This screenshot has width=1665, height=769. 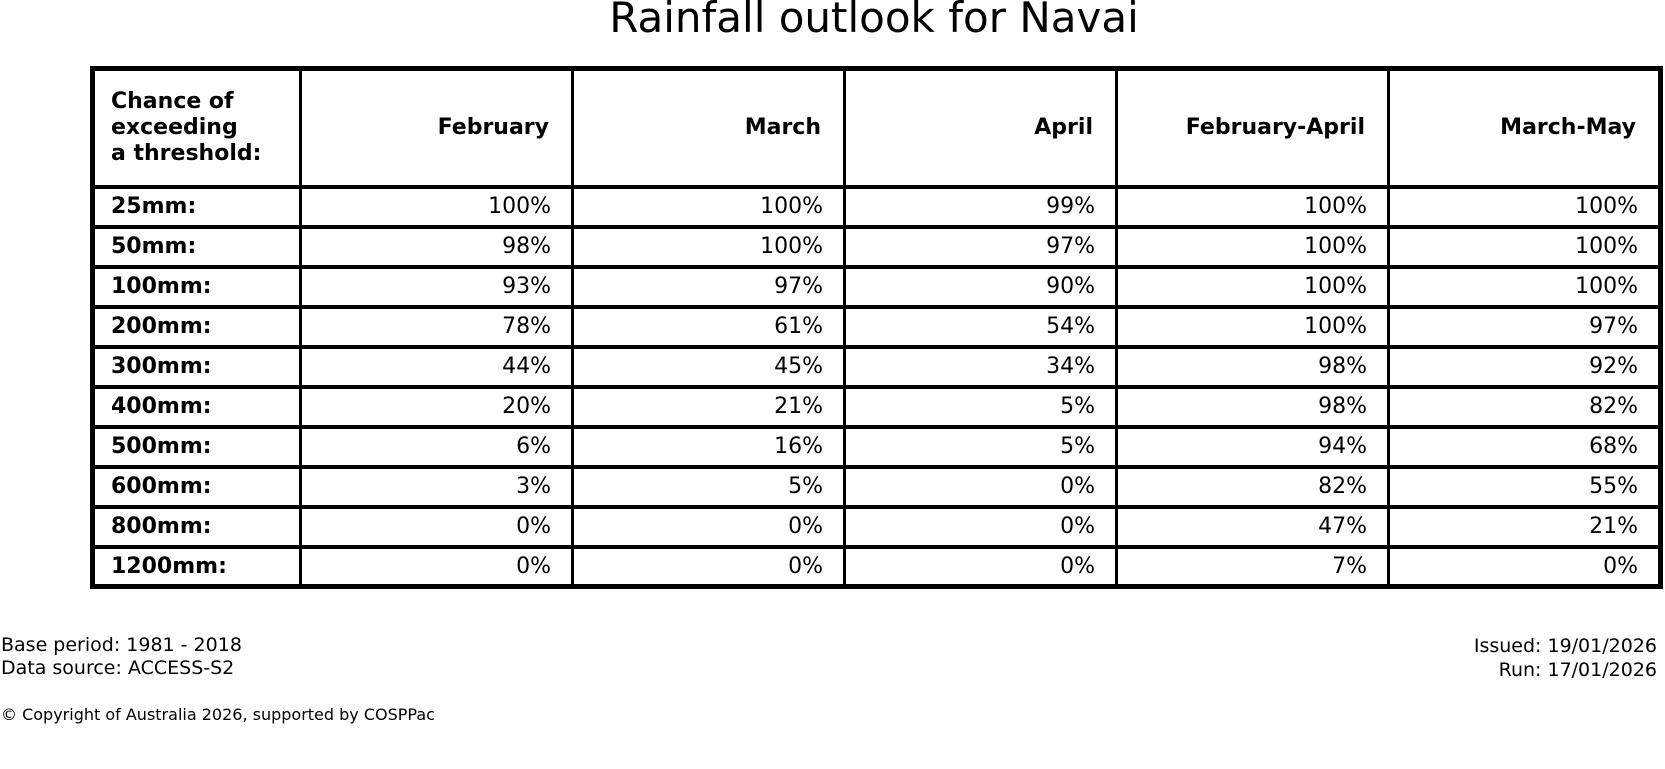 What do you see at coordinates (874, 21) in the screenshot?
I see `page-title: Rainfall outlook for Navai` at bounding box center [874, 21].